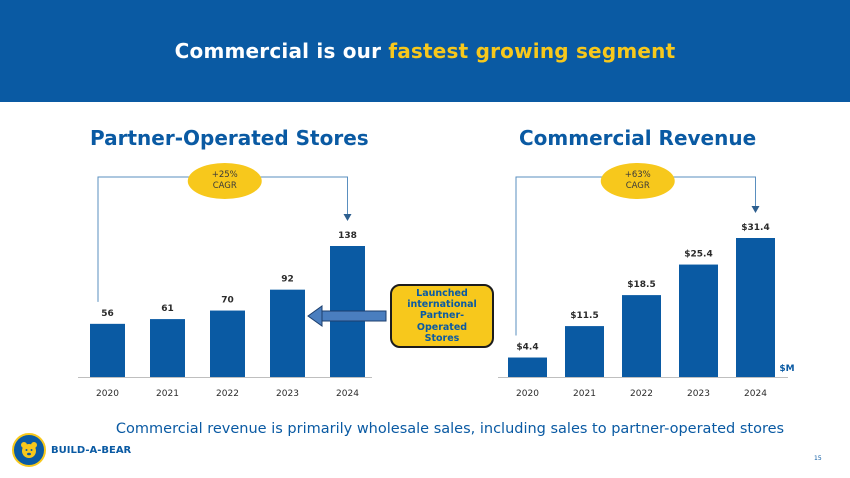  What do you see at coordinates (107, 394) in the screenshot?
I see `left-tick-label-2020: 2020` at bounding box center [107, 394].